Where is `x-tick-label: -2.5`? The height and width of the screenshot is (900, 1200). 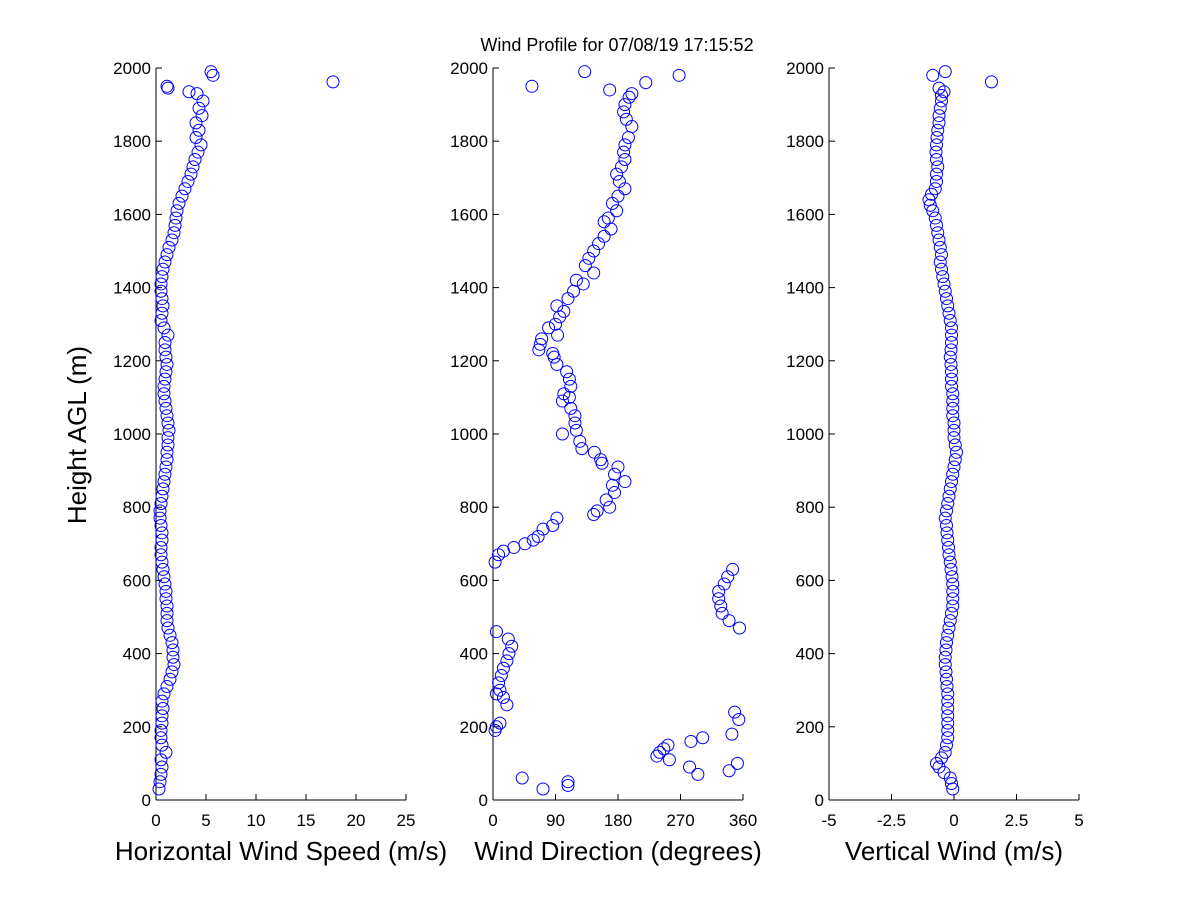
x-tick-label: -2.5 is located at coordinates (891, 820).